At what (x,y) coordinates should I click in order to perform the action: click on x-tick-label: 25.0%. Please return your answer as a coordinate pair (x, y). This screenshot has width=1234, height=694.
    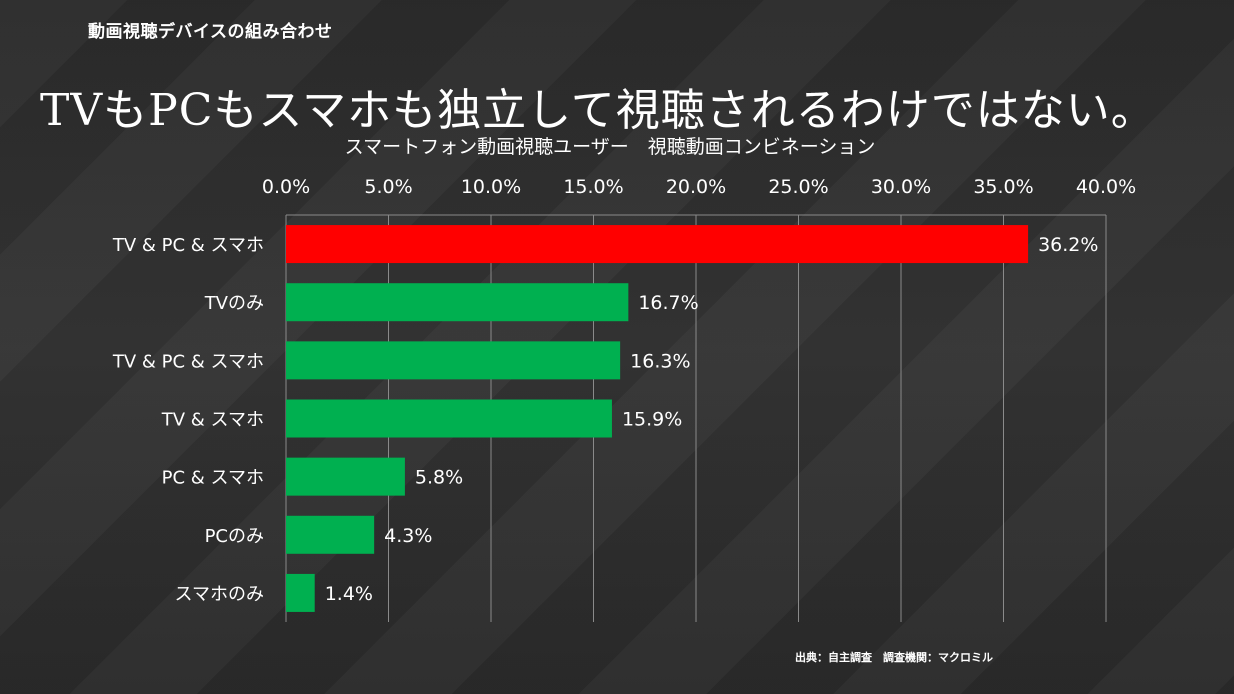
    Looking at the image, I should click on (798, 187).